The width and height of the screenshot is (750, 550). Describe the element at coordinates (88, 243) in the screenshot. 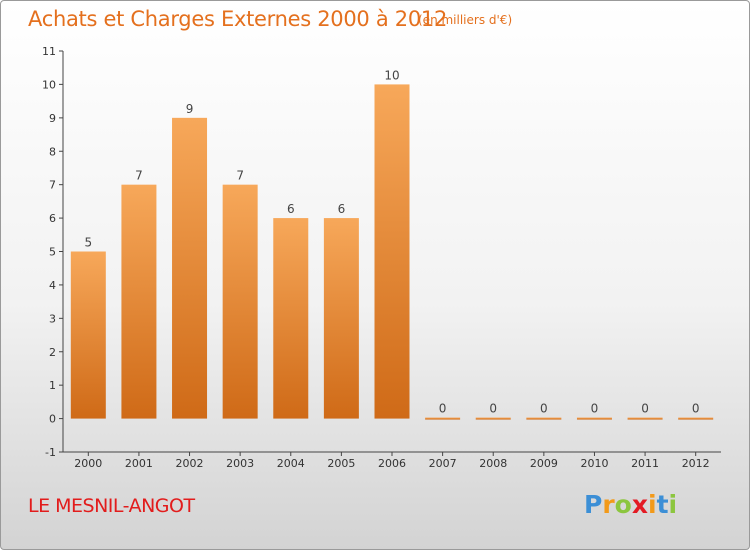

I see `data-label: 5` at that location.